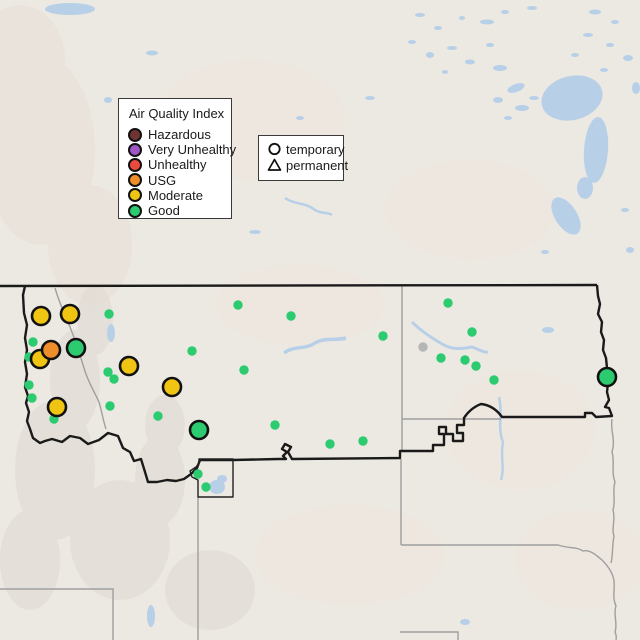 The width and height of the screenshot is (640, 640). Describe the element at coordinates (135, 164) in the screenshot. I see `unhealthy-swatch-icon` at that location.